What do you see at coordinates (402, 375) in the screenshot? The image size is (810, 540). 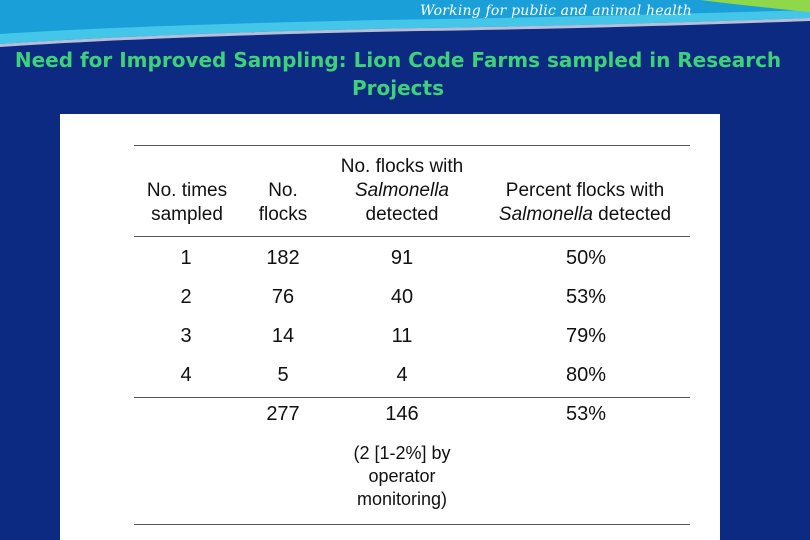 I see `cell-detected: 4` at bounding box center [402, 375].